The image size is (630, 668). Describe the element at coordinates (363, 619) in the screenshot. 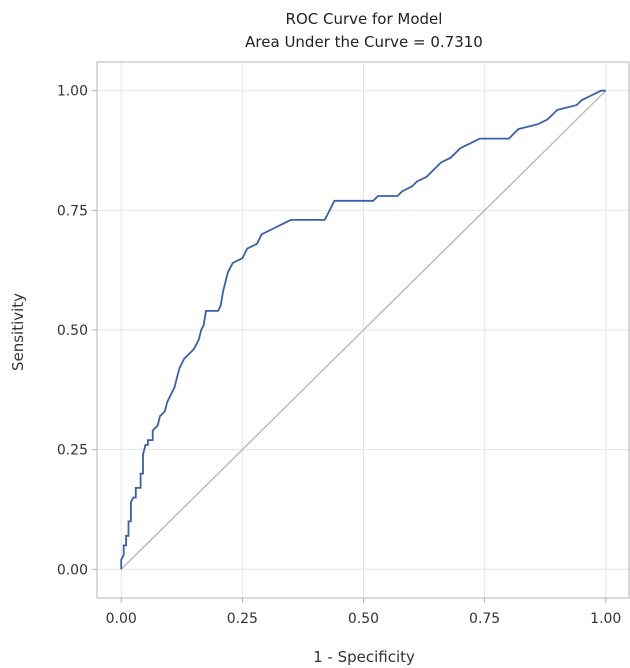

I see `x-tick-label: 0.50` at that location.